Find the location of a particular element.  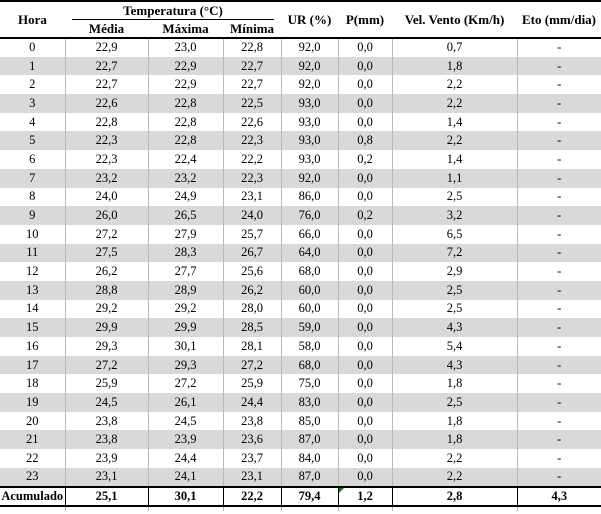

cell-vel-vento: 3,2 is located at coordinates (454, 215).